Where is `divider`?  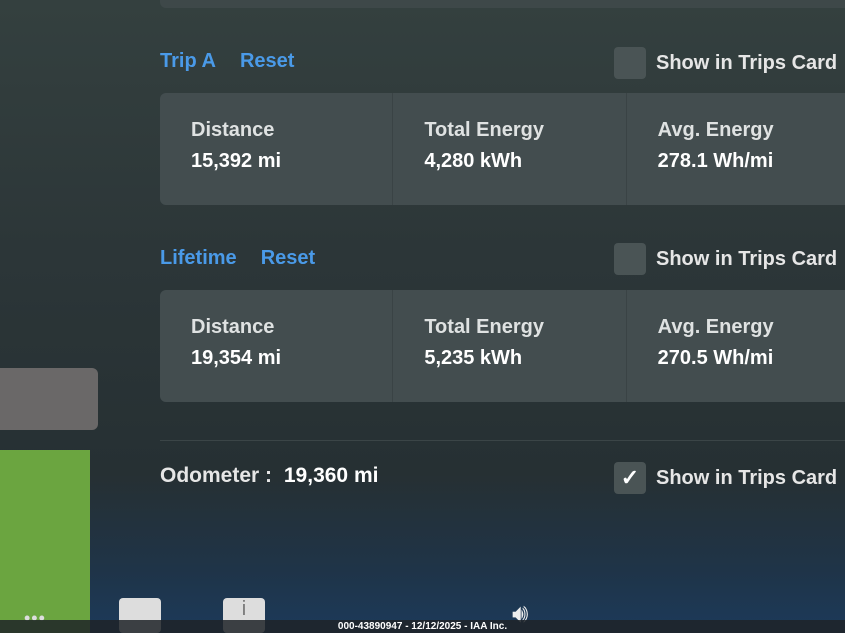
divider is located at coordinates (502, 440).